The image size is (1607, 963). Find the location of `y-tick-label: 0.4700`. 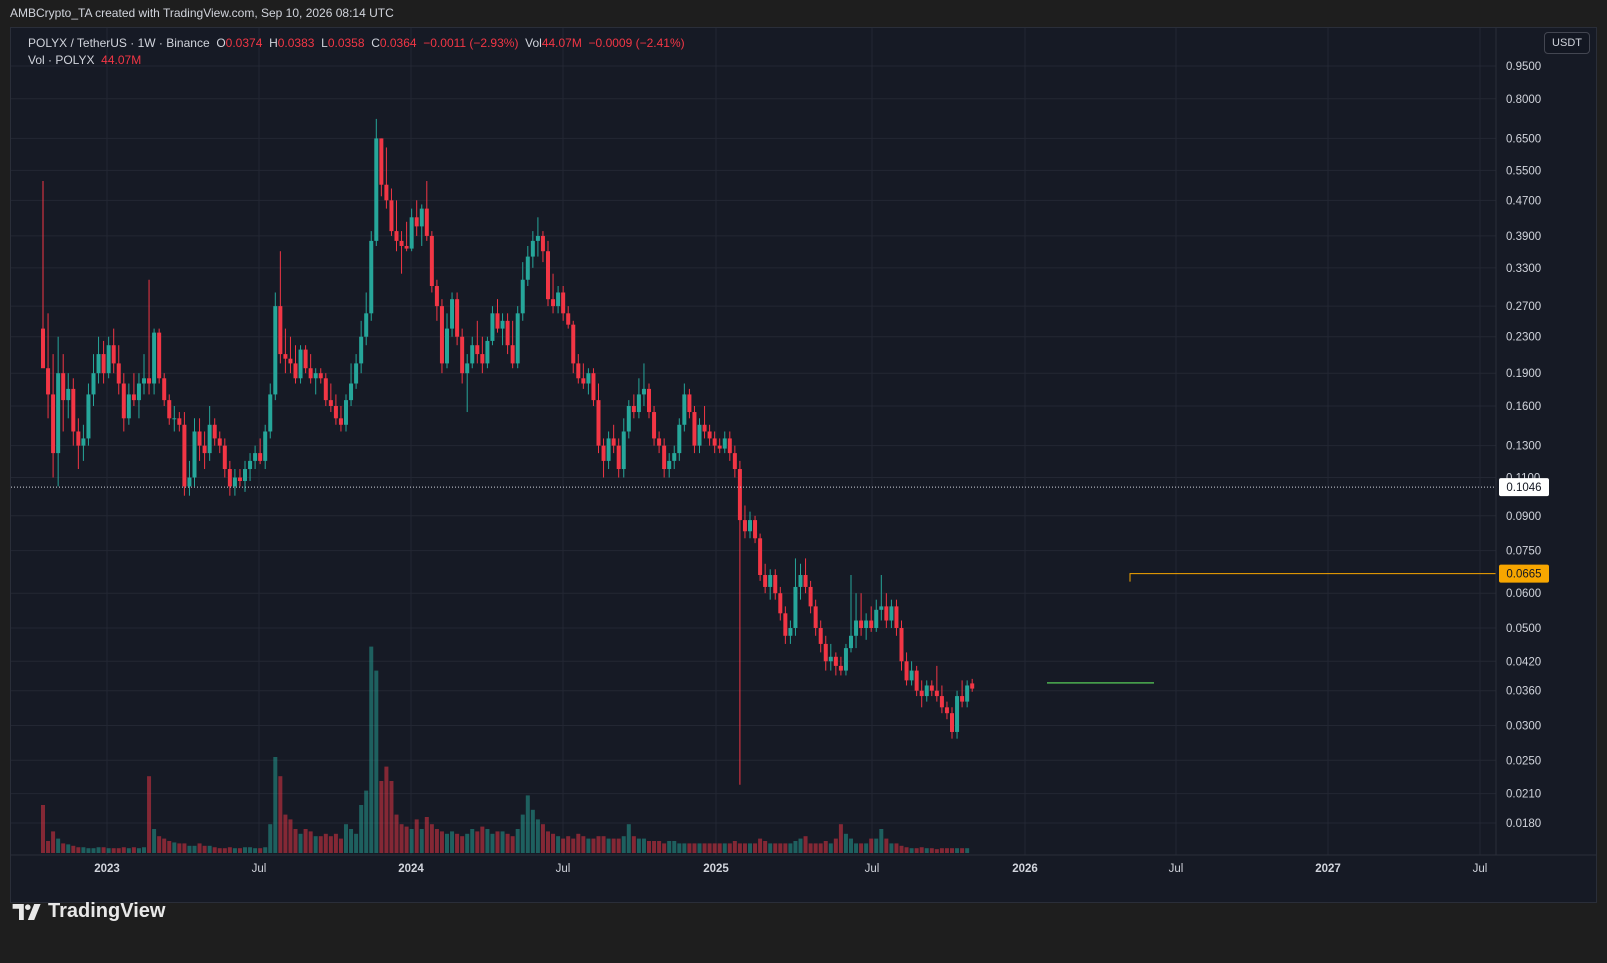

y-tick-label: 0.4700 is located at coordinates (1523, 201).